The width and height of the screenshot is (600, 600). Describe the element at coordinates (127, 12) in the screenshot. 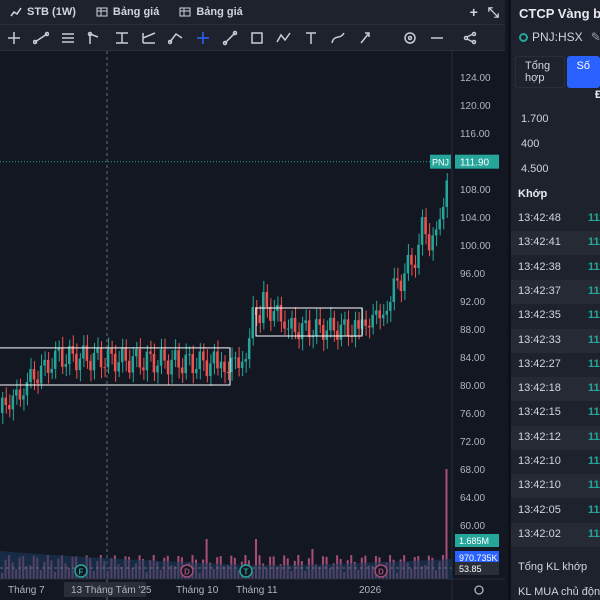

I see `tab-bang-gia-1: Bảng giá` at that location.